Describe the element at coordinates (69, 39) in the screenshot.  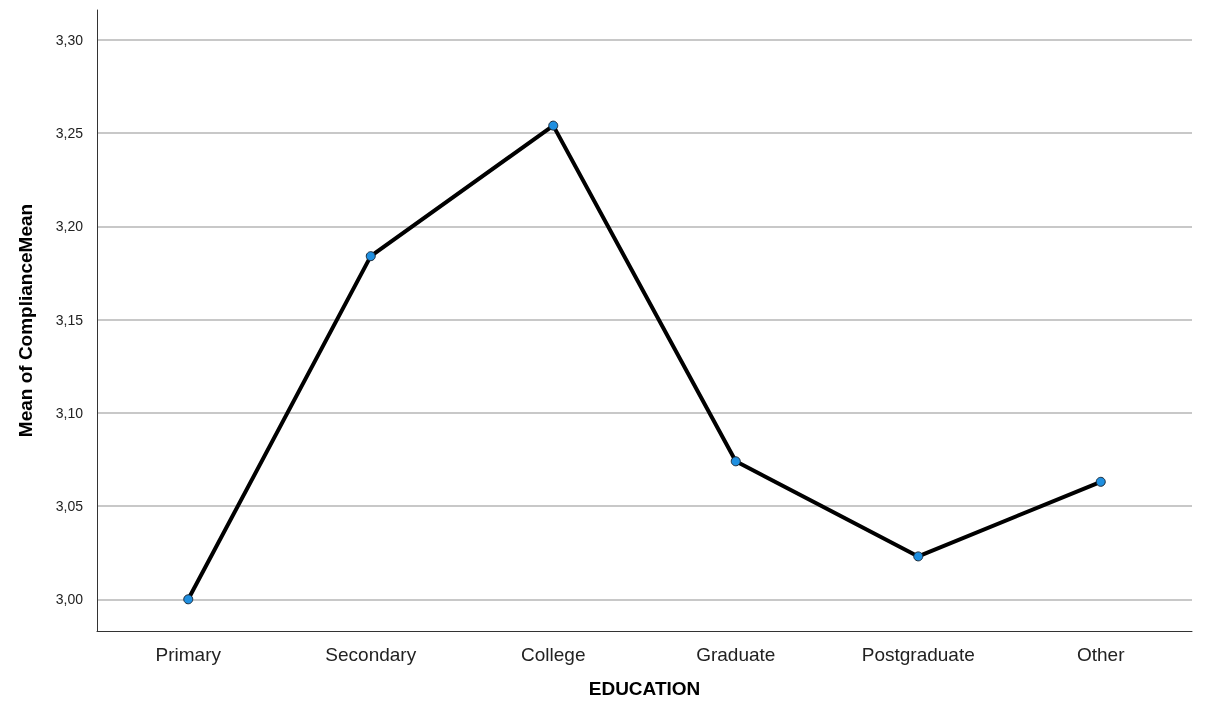
I see `y-tick-label: 3,30` at that location.